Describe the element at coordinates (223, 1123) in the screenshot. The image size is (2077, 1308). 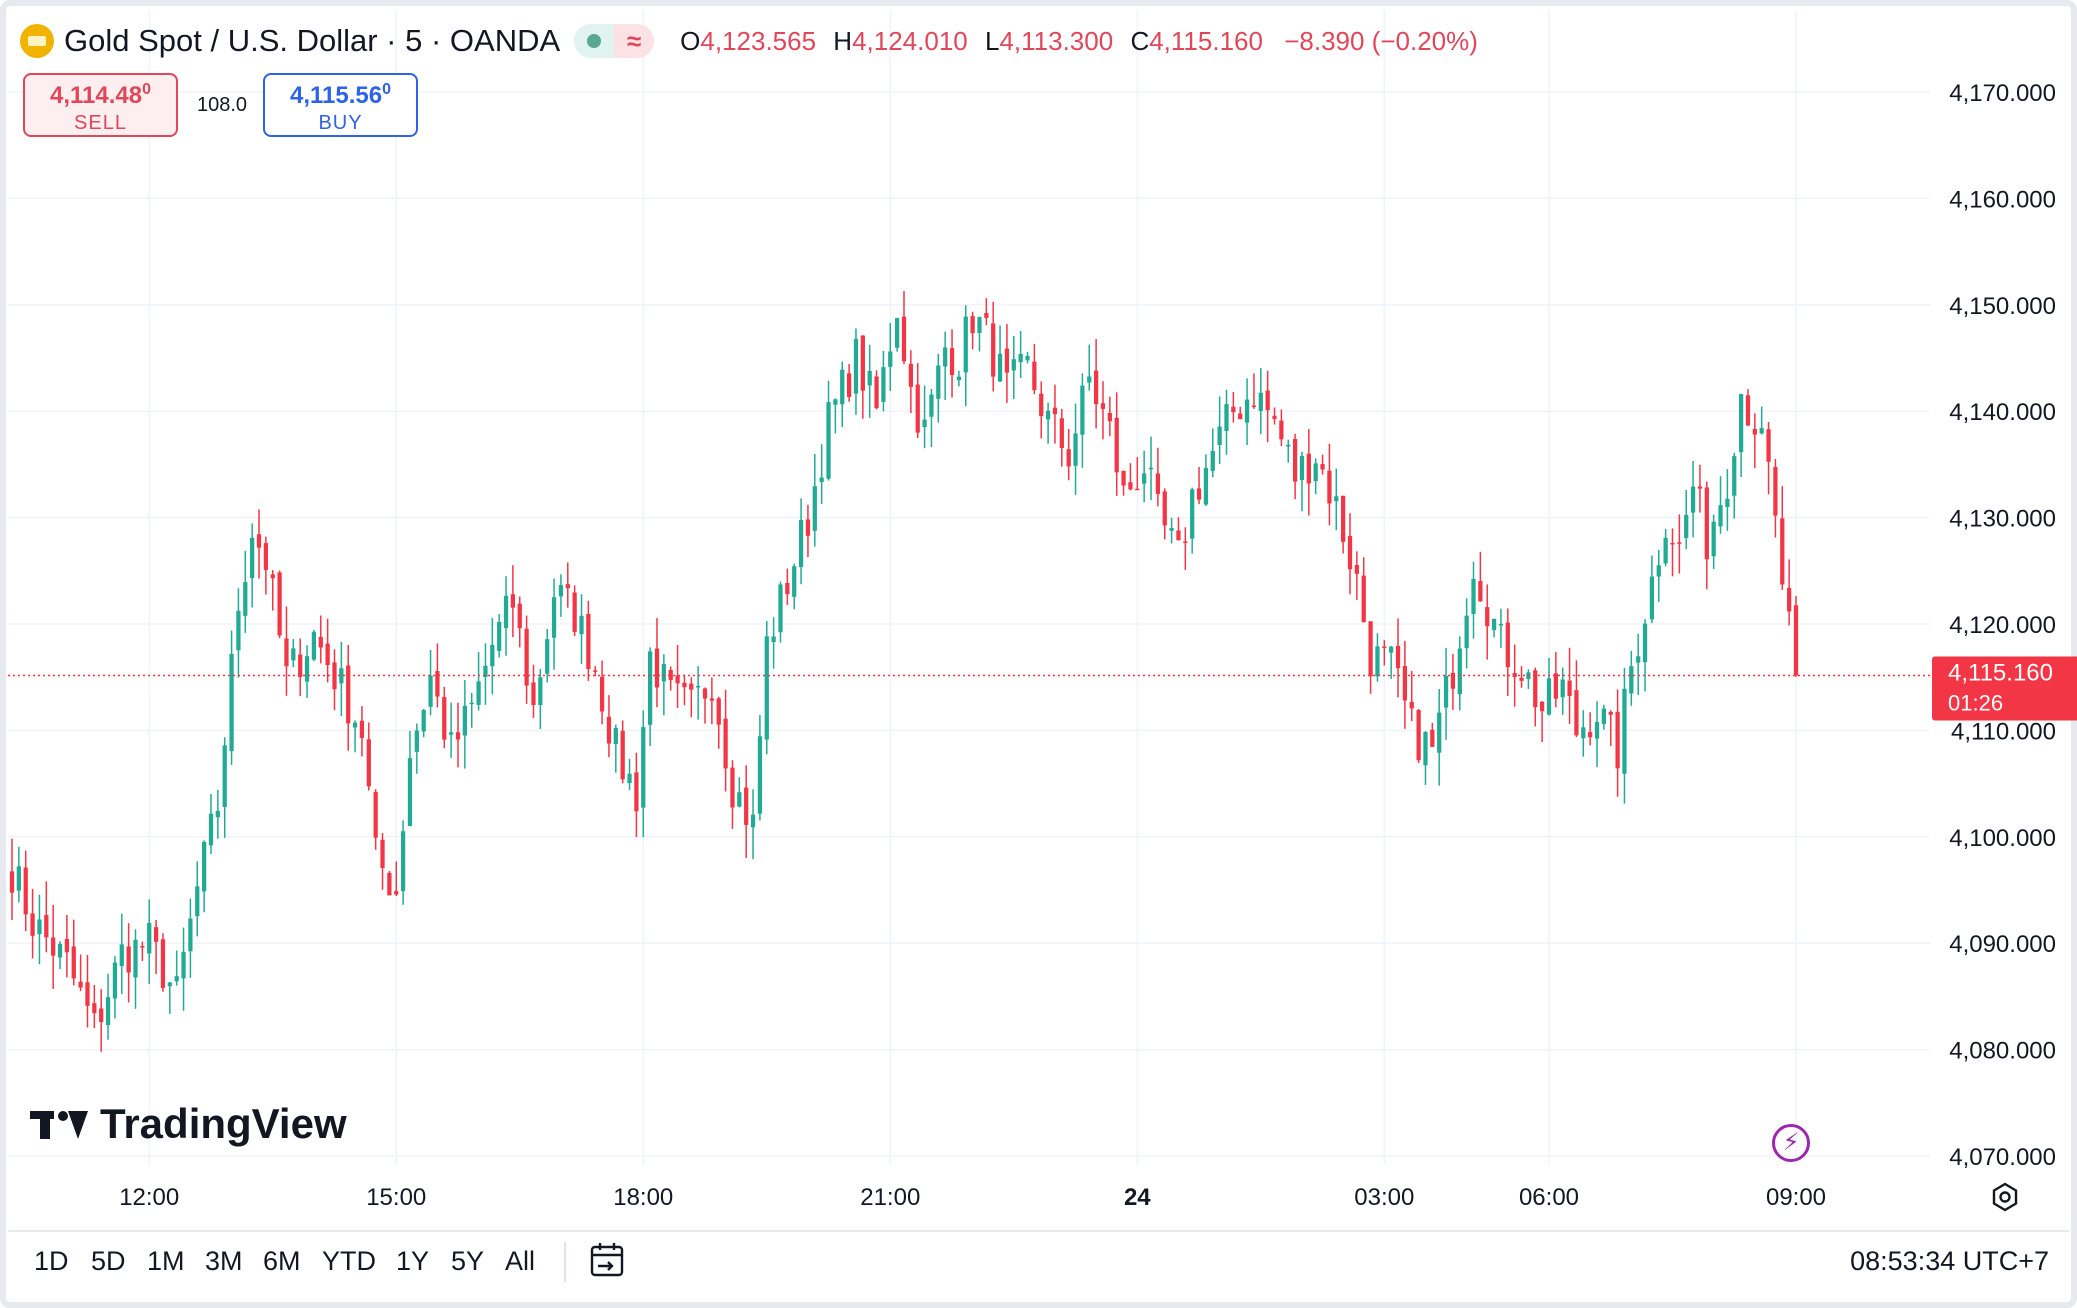
I see `brand-name: TradingView` at that location.